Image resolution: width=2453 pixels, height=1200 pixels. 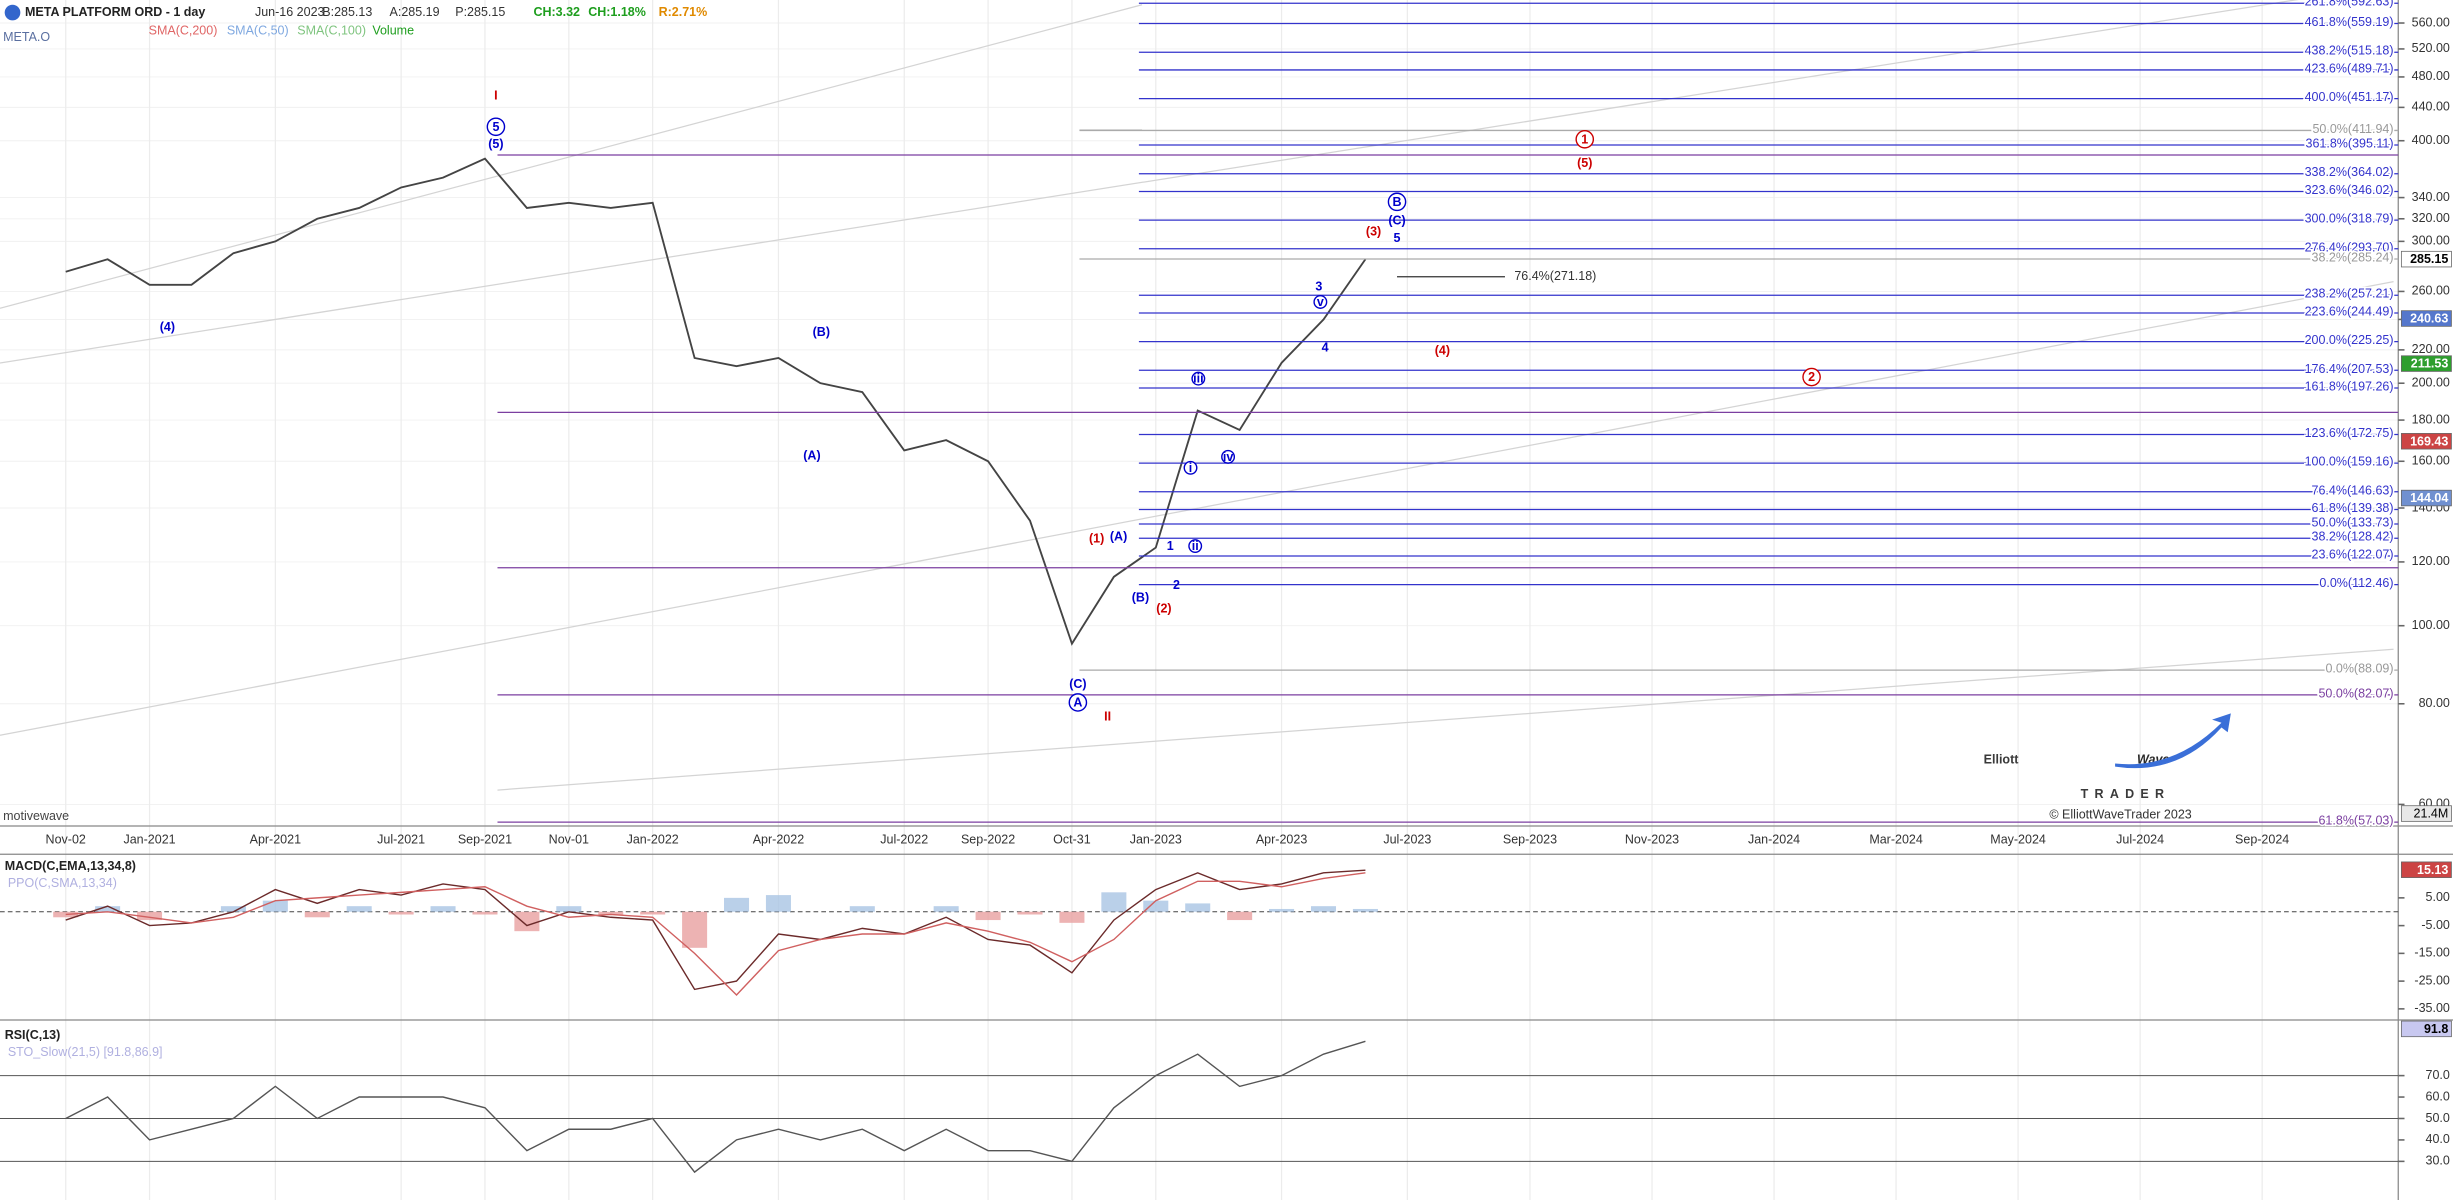 I want to click on y-tick-label: -25.00, so click(x=2431, y=980).